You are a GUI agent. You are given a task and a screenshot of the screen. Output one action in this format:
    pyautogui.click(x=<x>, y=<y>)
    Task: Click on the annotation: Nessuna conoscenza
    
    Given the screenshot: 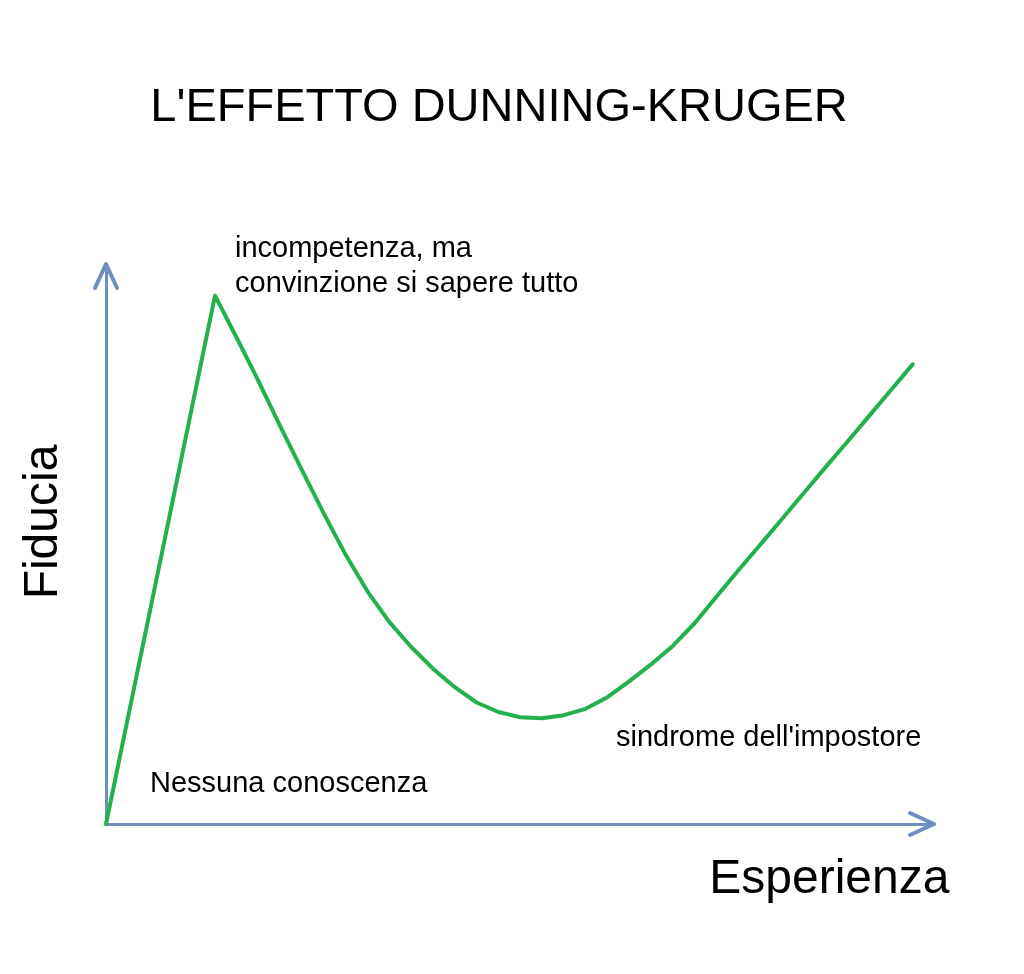 What is the action you would take?
    pyautogui.click(x=289, y=781)
    